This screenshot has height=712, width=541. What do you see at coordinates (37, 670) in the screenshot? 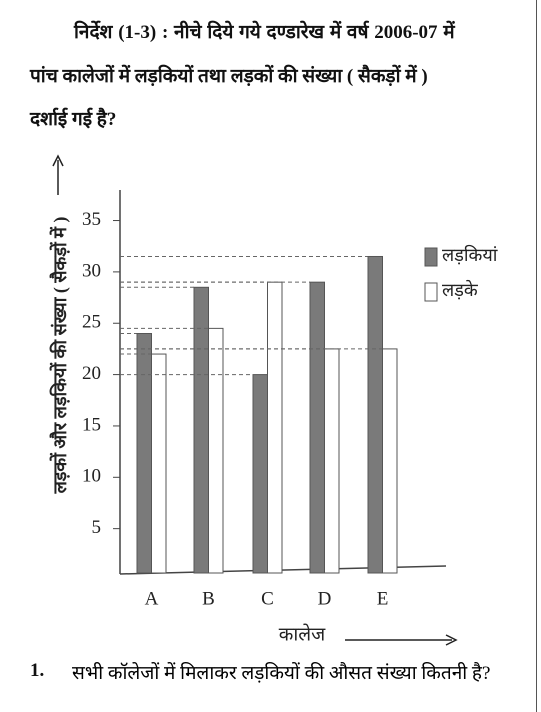
I see `question-number: 1.` at bounding box center [37, 670].